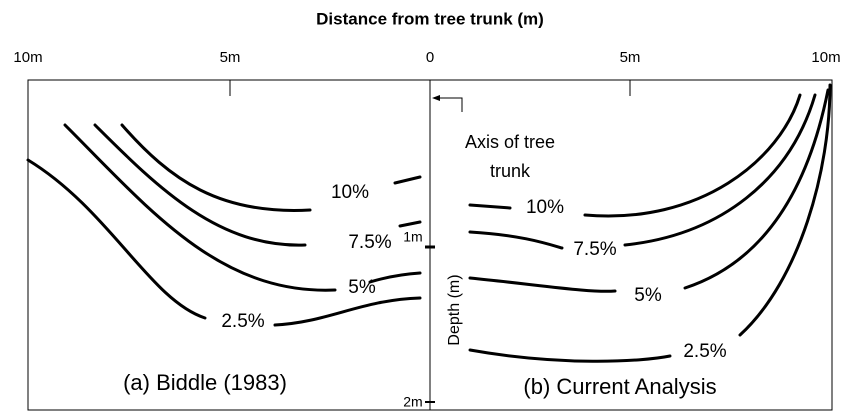 Image resolution: width=847 pixels, height=415 pixels. I want to click on title: Distance from tree trunk (m), so click(430, 18).